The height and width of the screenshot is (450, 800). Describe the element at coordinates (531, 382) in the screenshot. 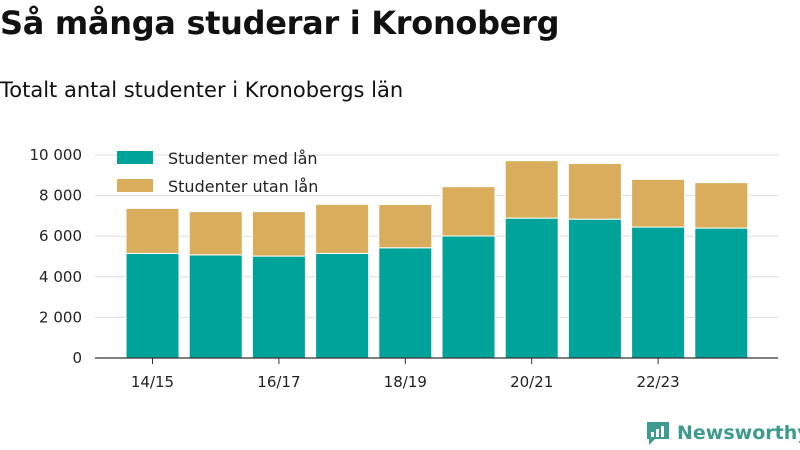

I see `x-tick-label: 20/21` at that location.